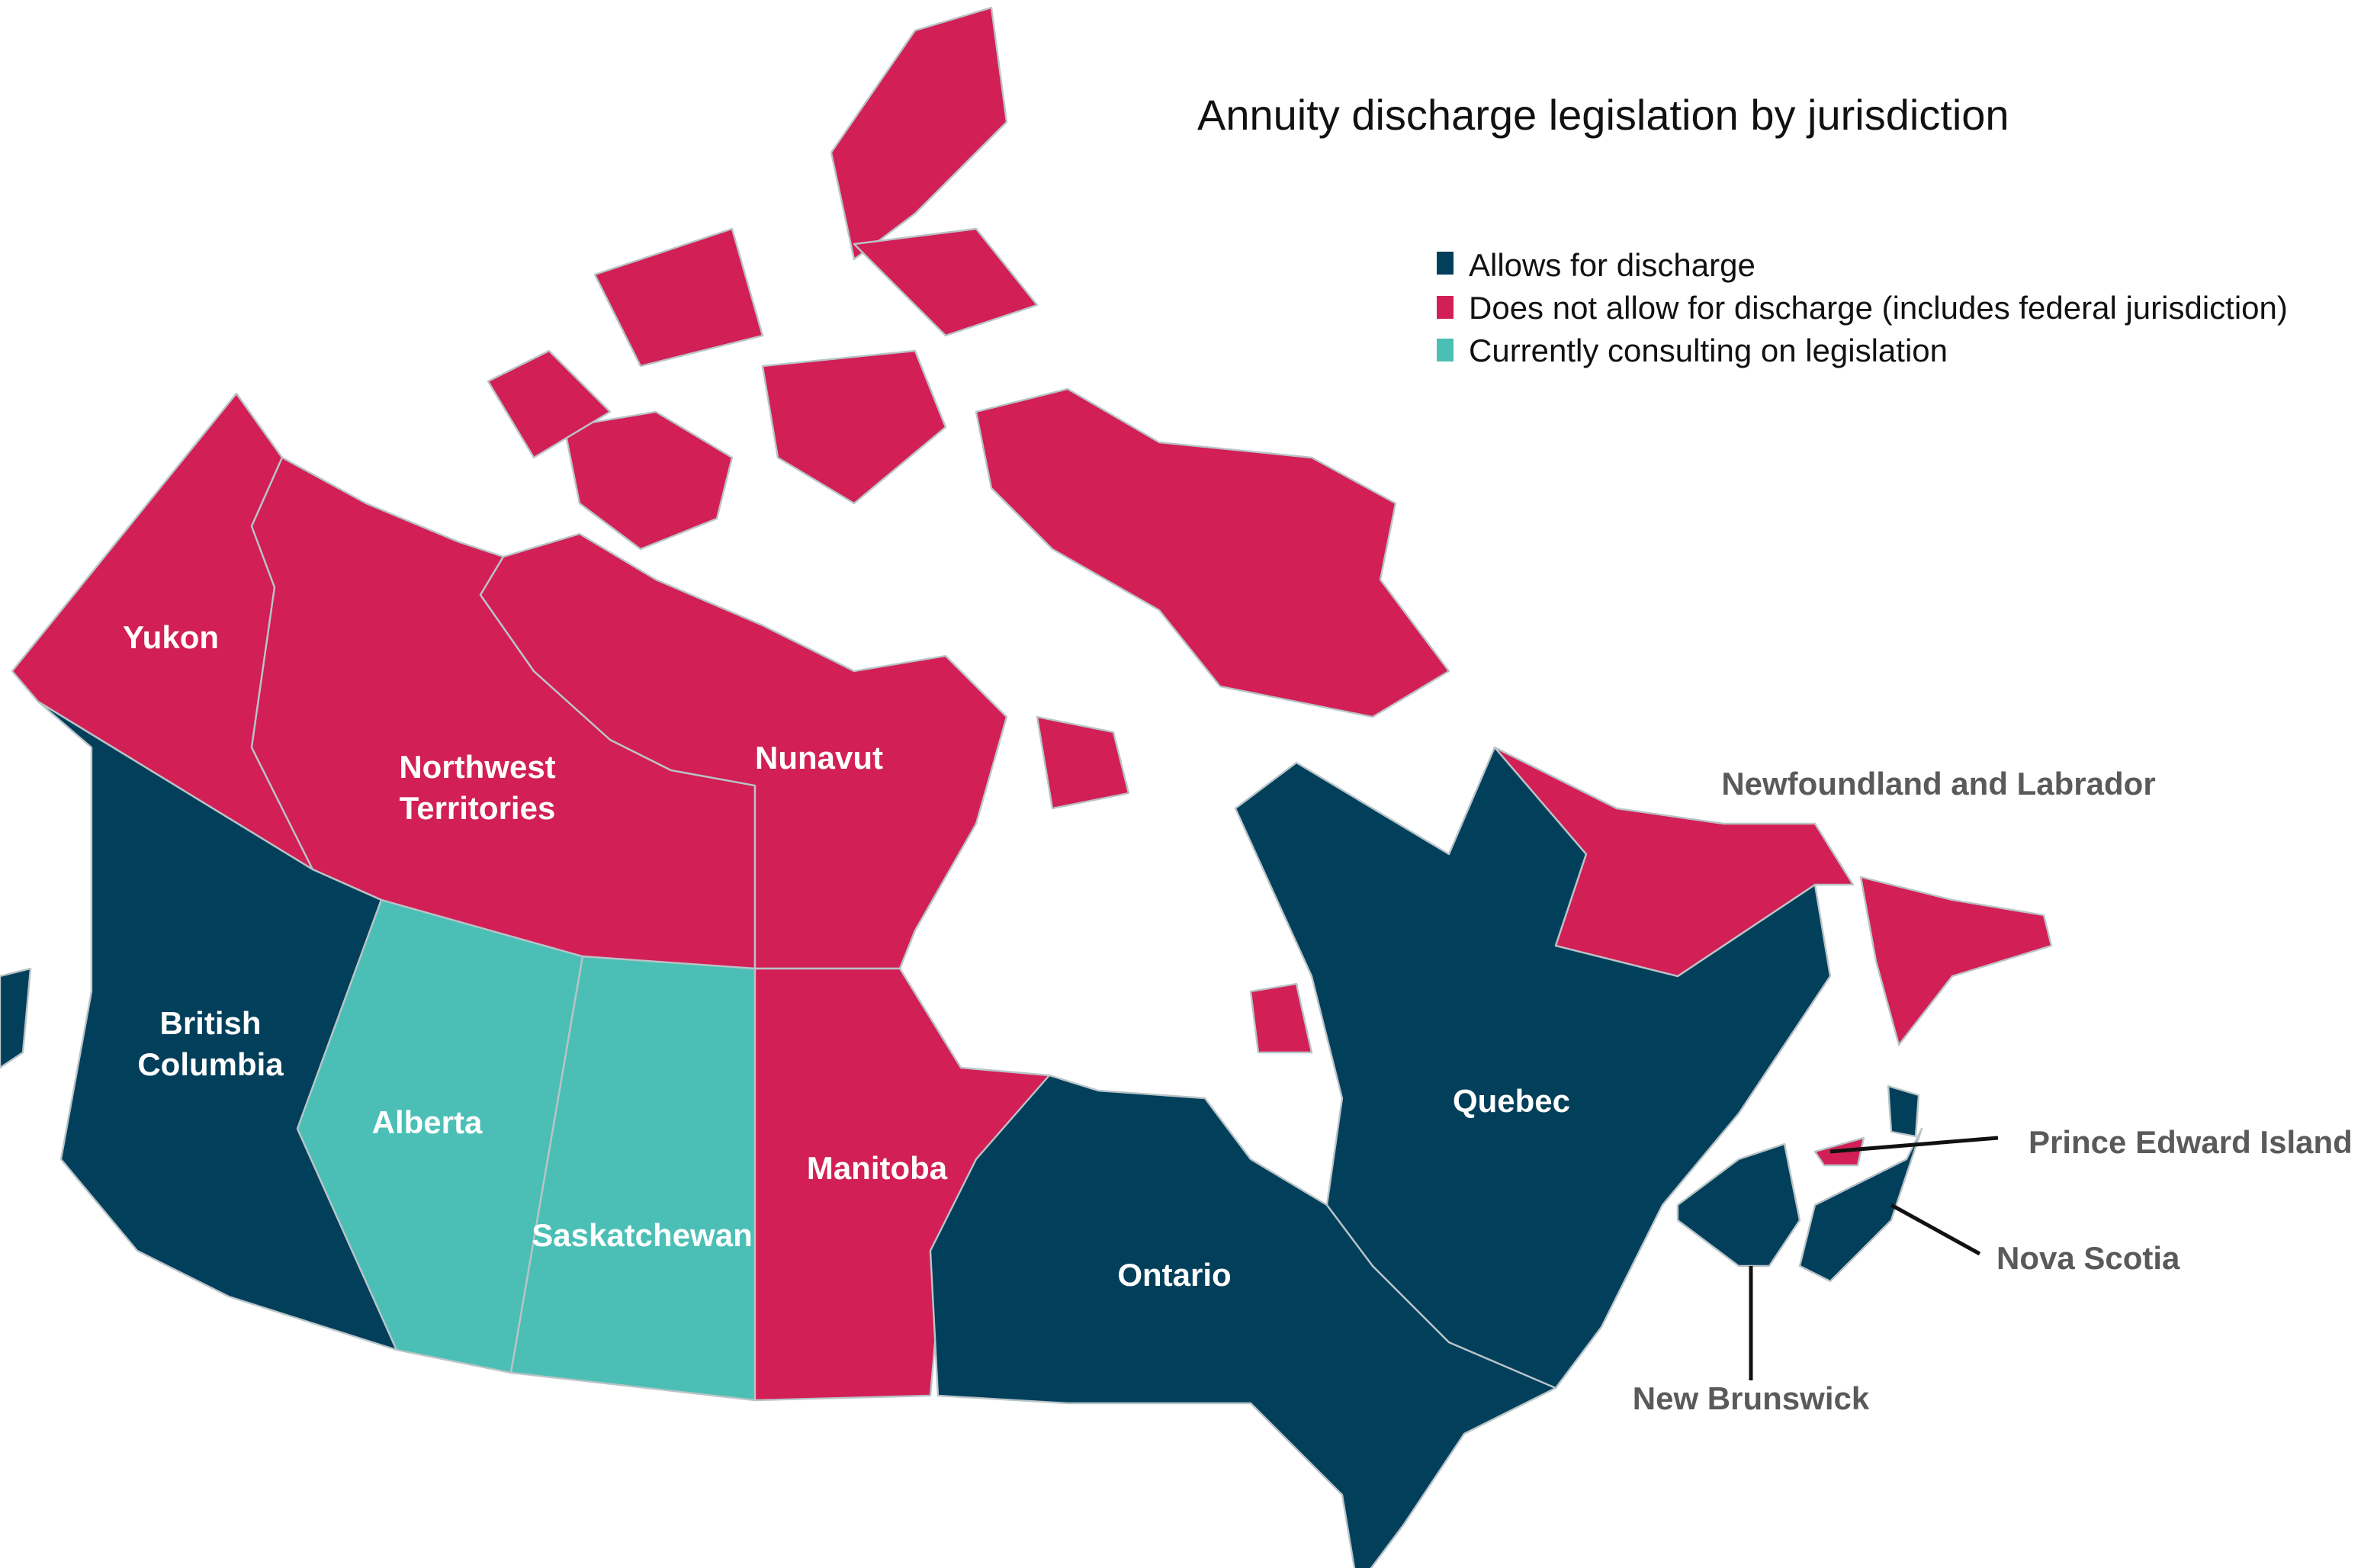 The height and width of the screenshot is (1568, 2361). Describe the element at coordinates (1708, 350) in the screenshot. I see `legend-label-consulting: Currently consulting on legislation` at that location.